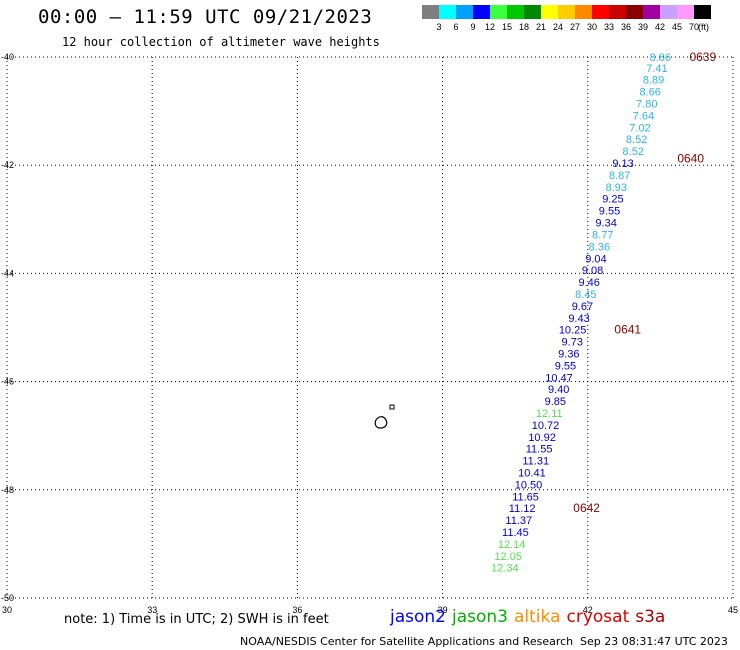  I want to click on footer-timestamp: Sep 23 08:31:47 UTC 2023, so click(654, 641).